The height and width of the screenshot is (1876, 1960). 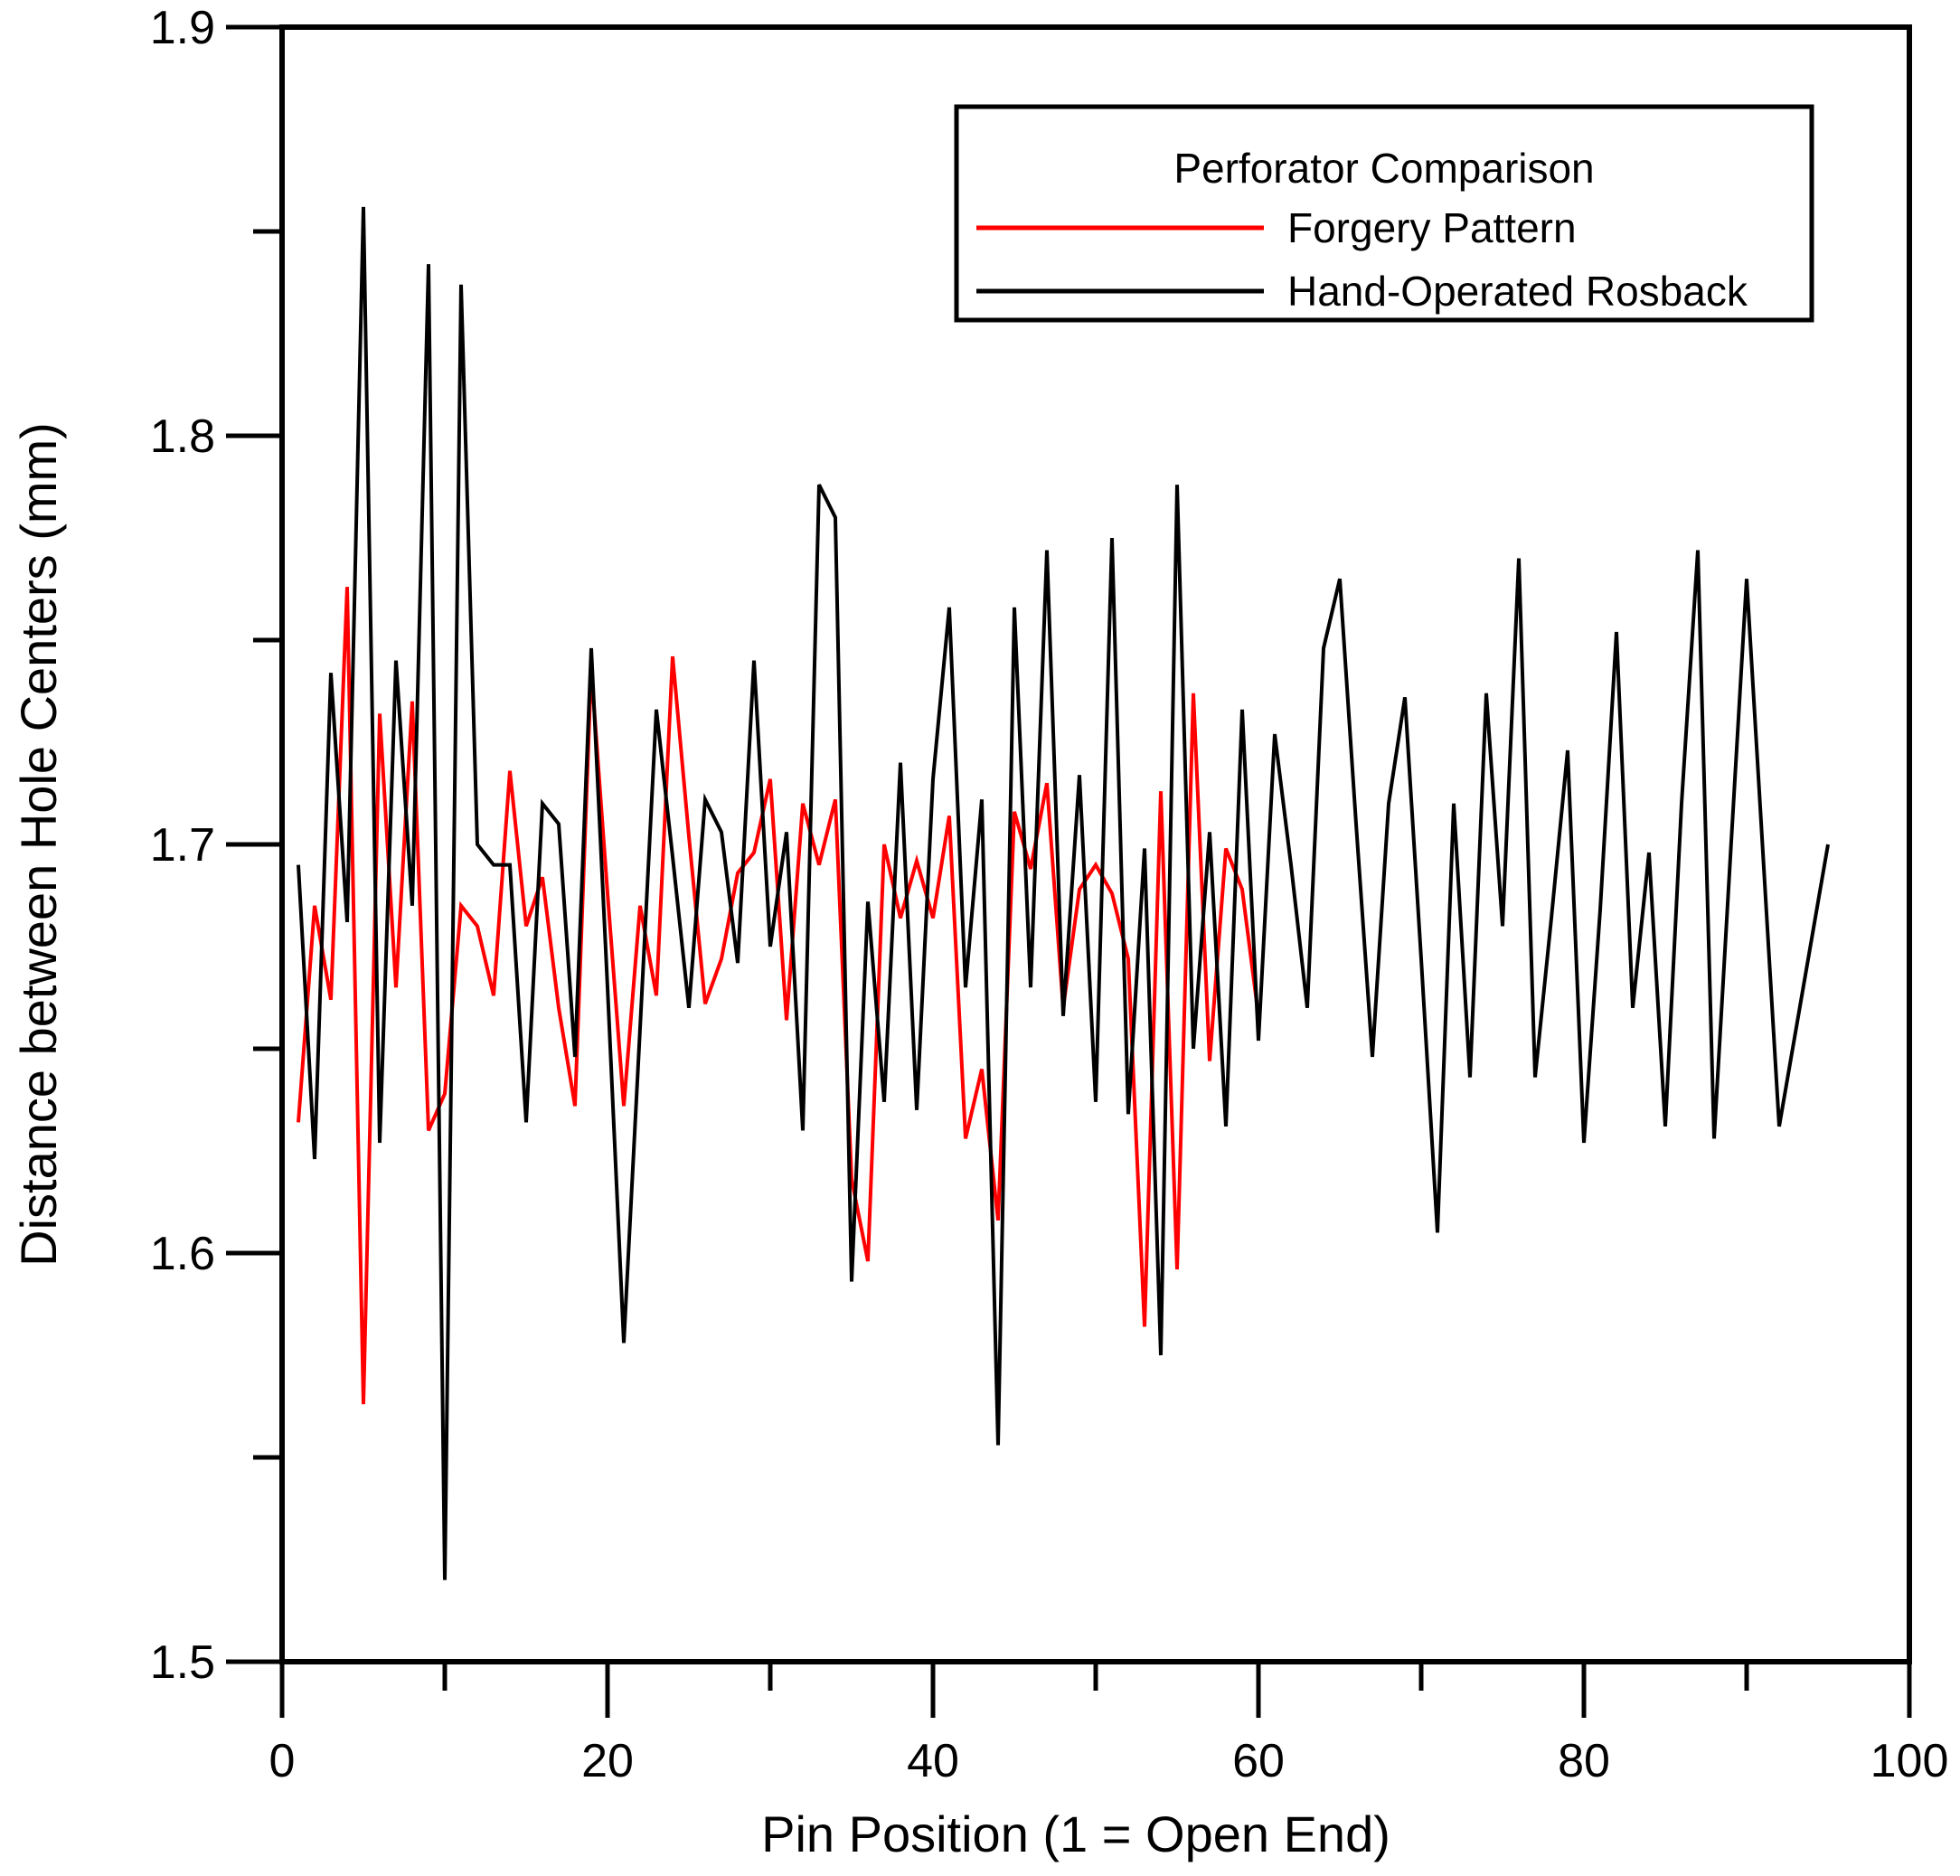 I want to click on x-tick-label: 20, so click(x=607, y=1761).